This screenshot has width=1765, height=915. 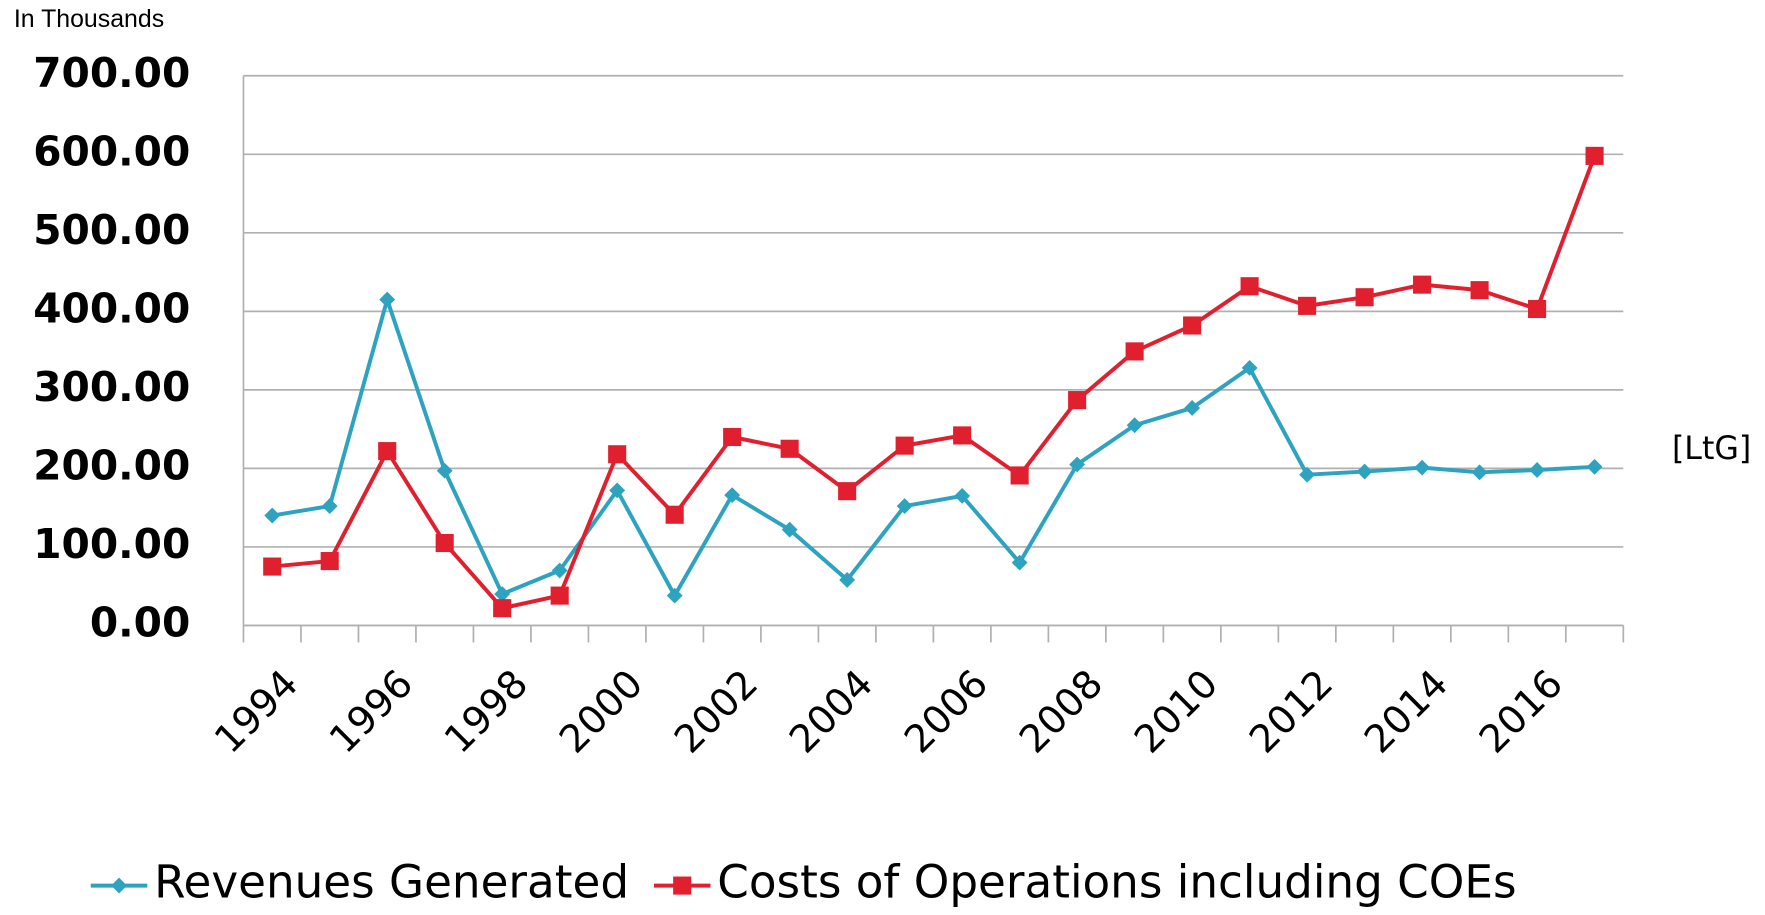 I want to click on y-tick-label: 0.00, so click(x=140, y=622).